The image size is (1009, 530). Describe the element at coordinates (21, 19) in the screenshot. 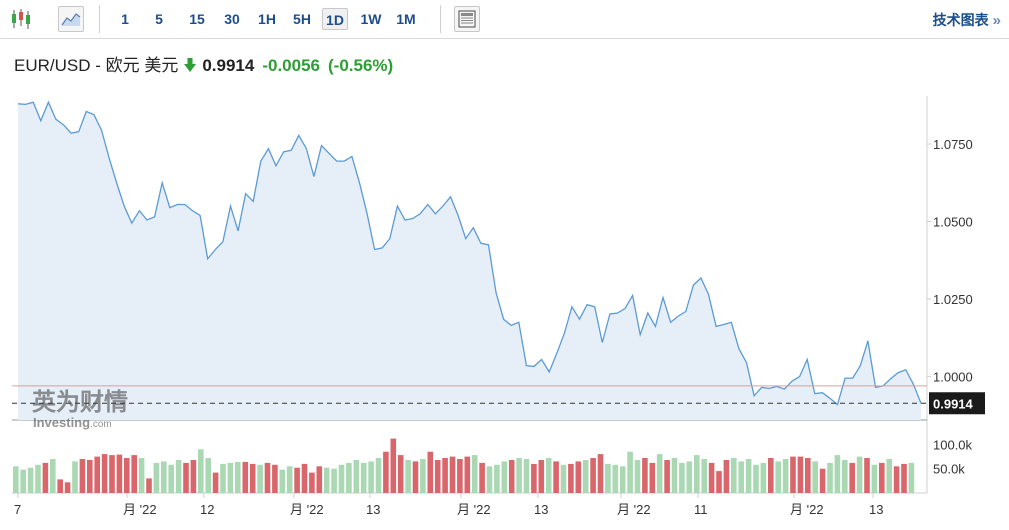

I see `candlestick-icon` at that location.